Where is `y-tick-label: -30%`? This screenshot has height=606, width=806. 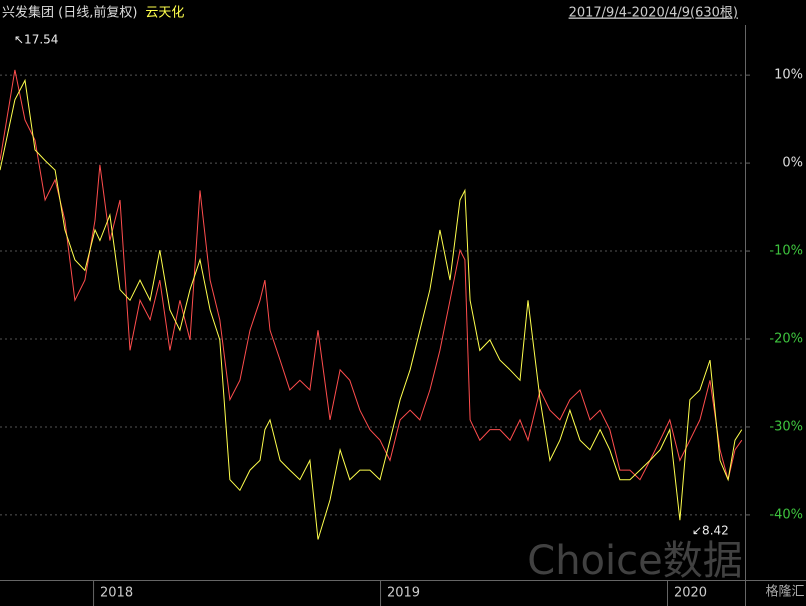 y-tick-label: -30% is located at coordinates (786, 426).